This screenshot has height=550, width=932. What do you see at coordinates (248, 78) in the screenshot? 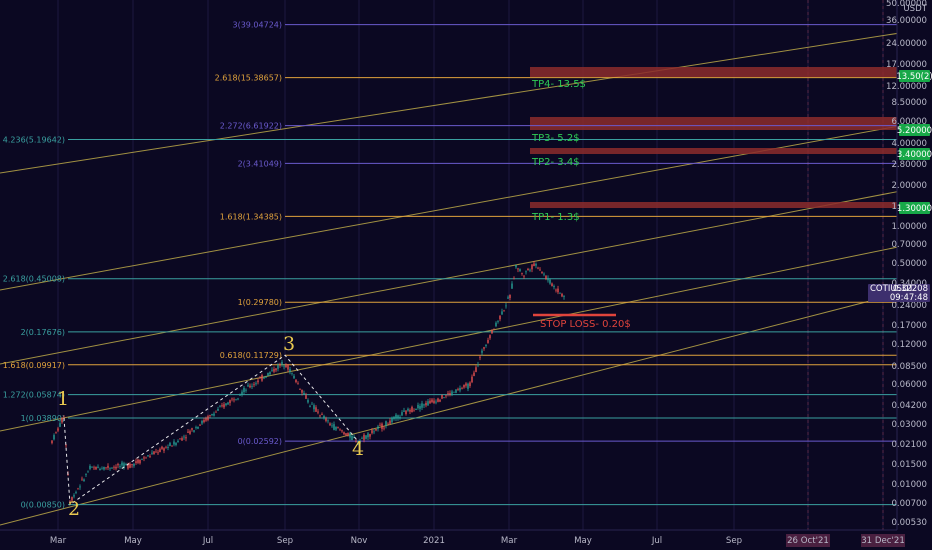
I see `fib-extension-label: 2.618(15.38657)` at bounding box center [248, 78].